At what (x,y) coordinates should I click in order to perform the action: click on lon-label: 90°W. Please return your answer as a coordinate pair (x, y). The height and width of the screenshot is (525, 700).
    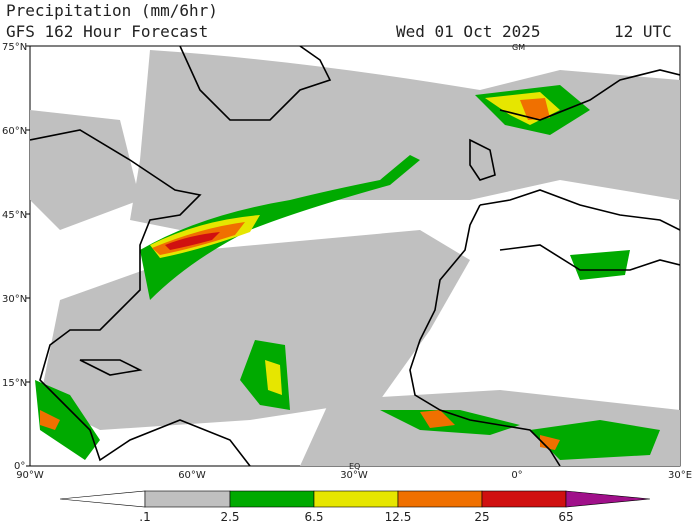
    Looking at the image, I should click on (30, 475).